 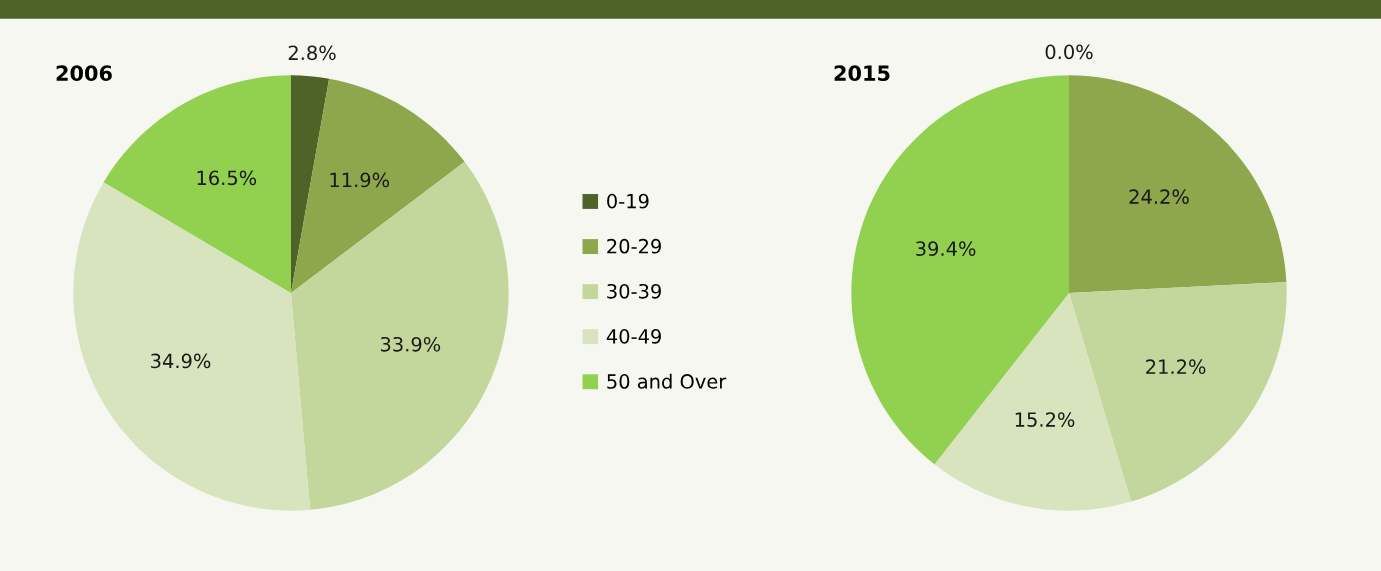 I want to click on data-label: 24.2%, so click(x=1159, y=197).